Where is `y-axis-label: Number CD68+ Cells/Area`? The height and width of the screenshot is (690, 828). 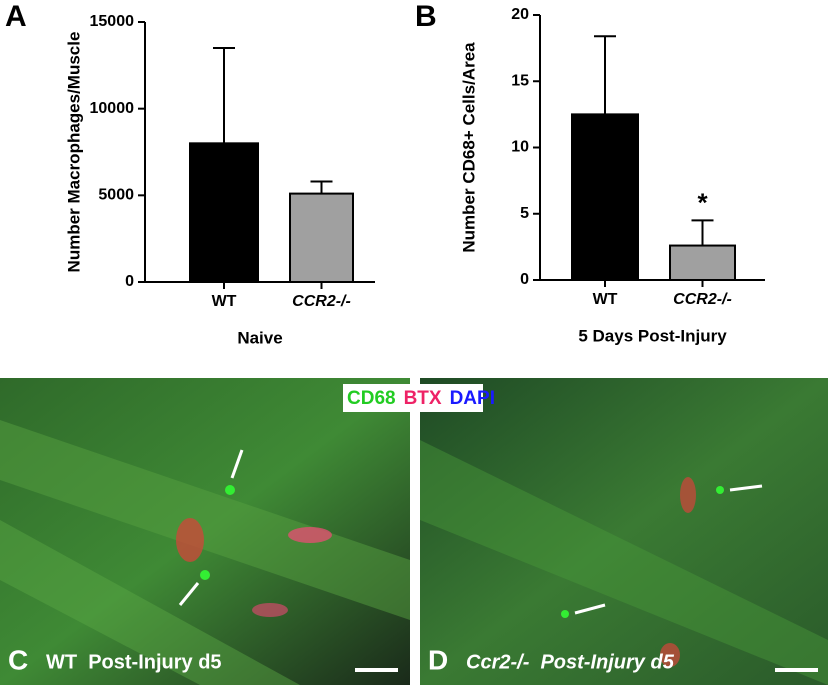 y-axis-label: Number CD68+ Cells/Area is located at coordinates (468, 147).